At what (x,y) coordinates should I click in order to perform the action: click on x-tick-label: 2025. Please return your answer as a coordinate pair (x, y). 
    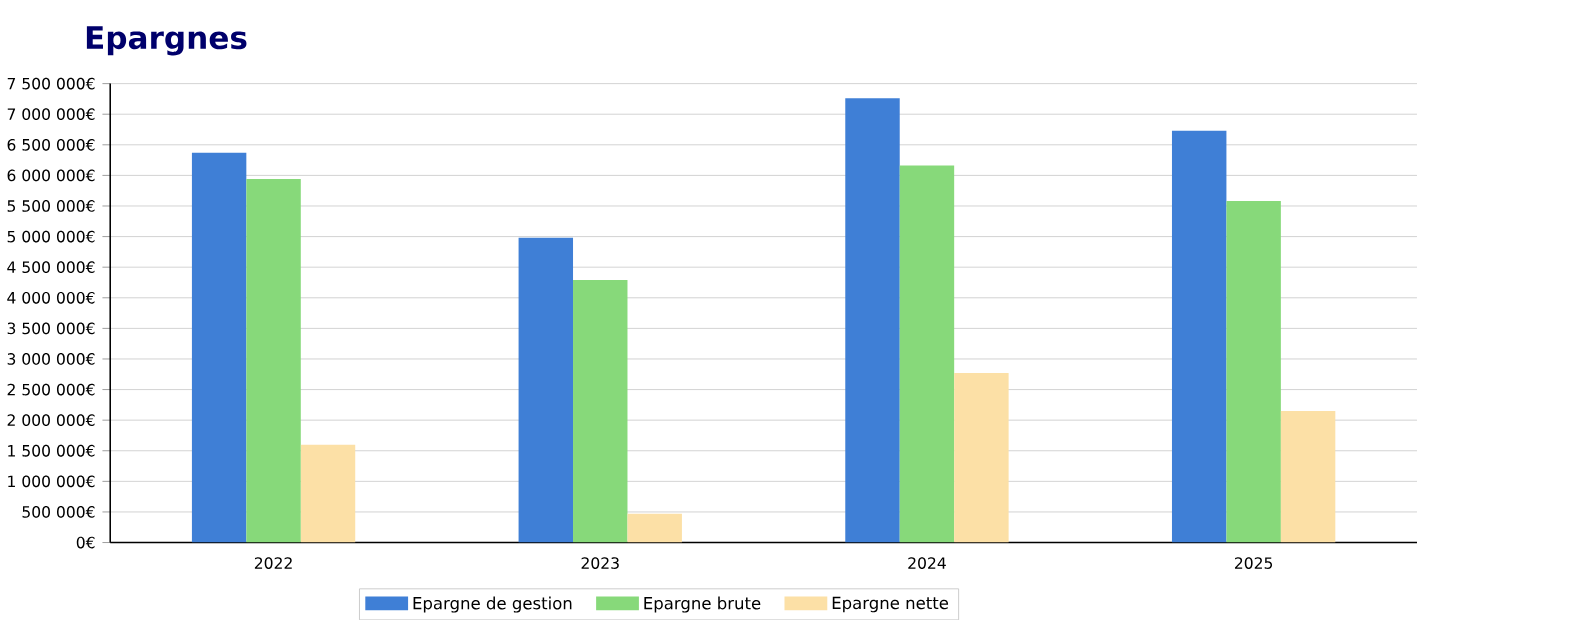
    Looking at the image, I should click on (1253, 563).